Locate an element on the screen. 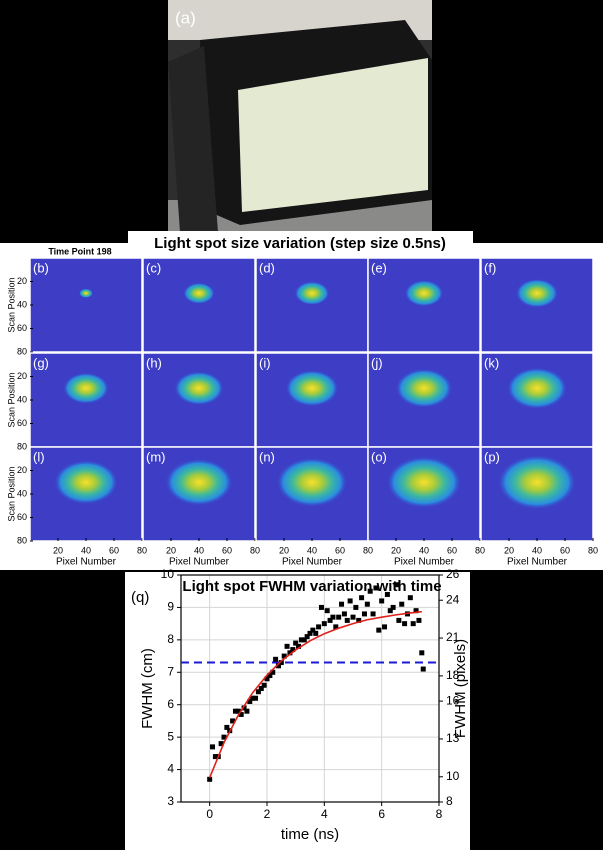 This screenshot has width=603, height=850. heatmap-panel: (m) is located at coordinates (199, 494).